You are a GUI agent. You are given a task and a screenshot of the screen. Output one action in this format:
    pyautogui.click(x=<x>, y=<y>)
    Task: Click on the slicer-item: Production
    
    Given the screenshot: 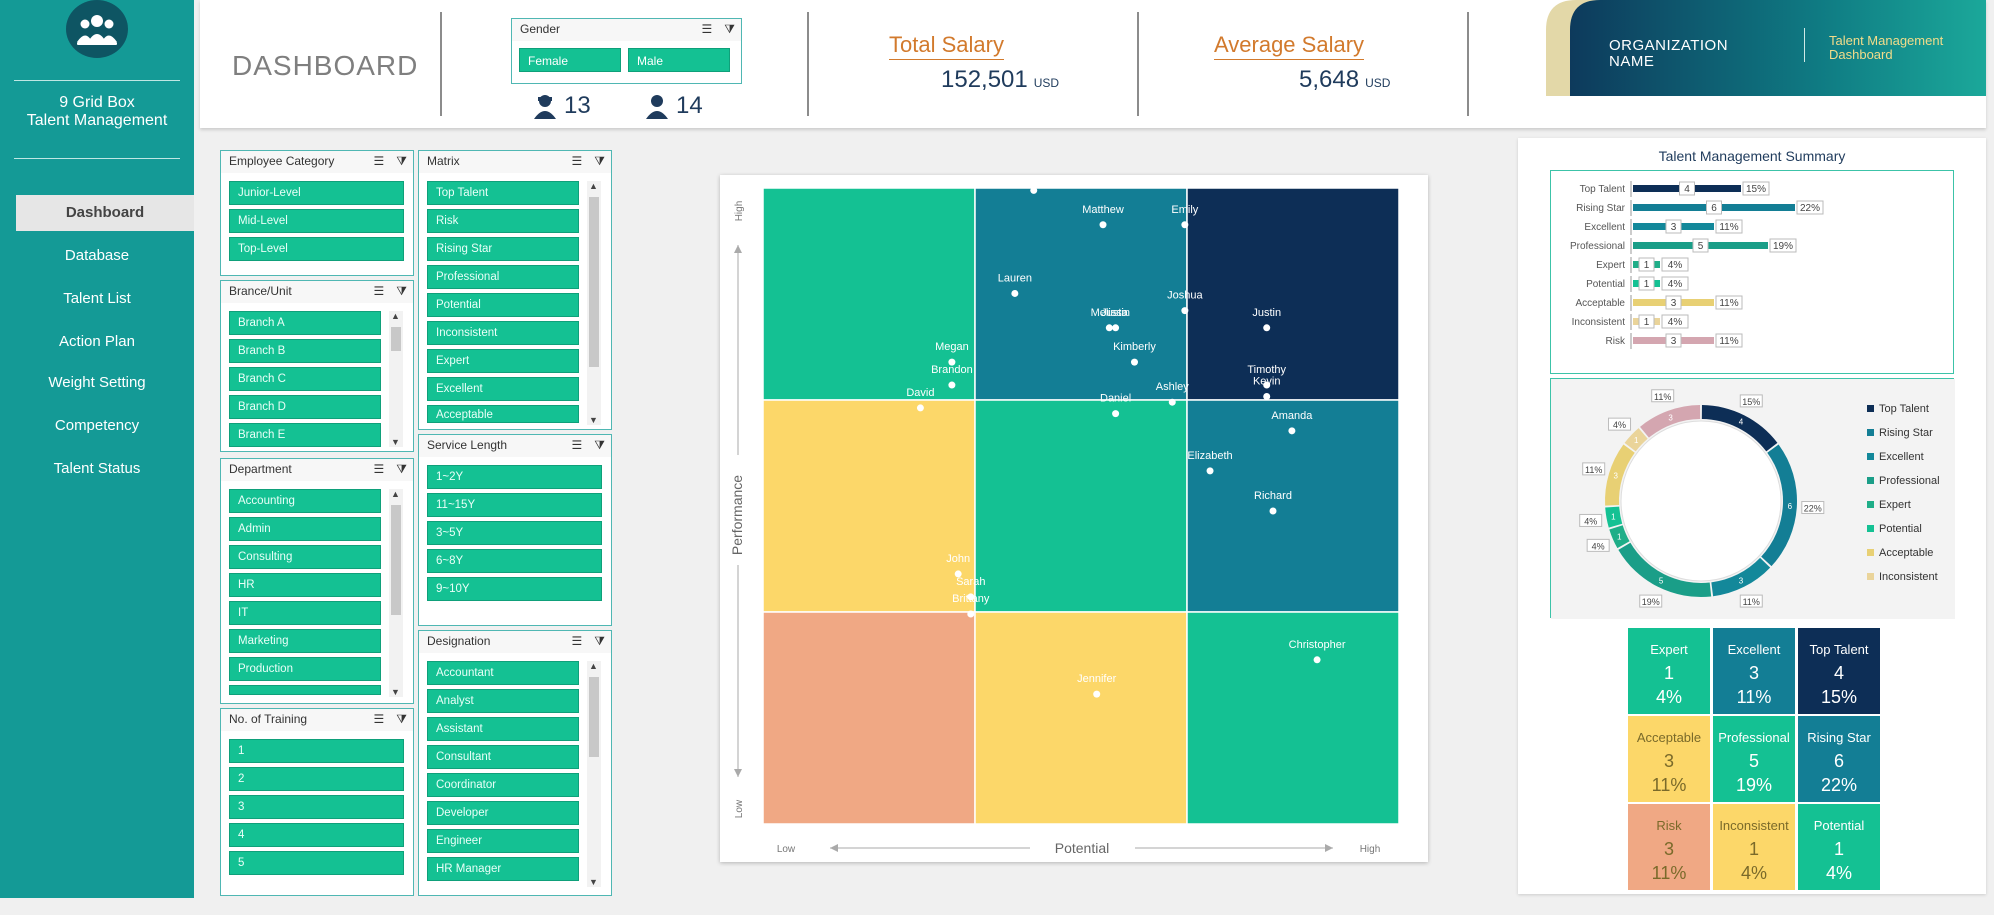 What is the action you would take?
    pyautogui.click(x=305, y=669)
    